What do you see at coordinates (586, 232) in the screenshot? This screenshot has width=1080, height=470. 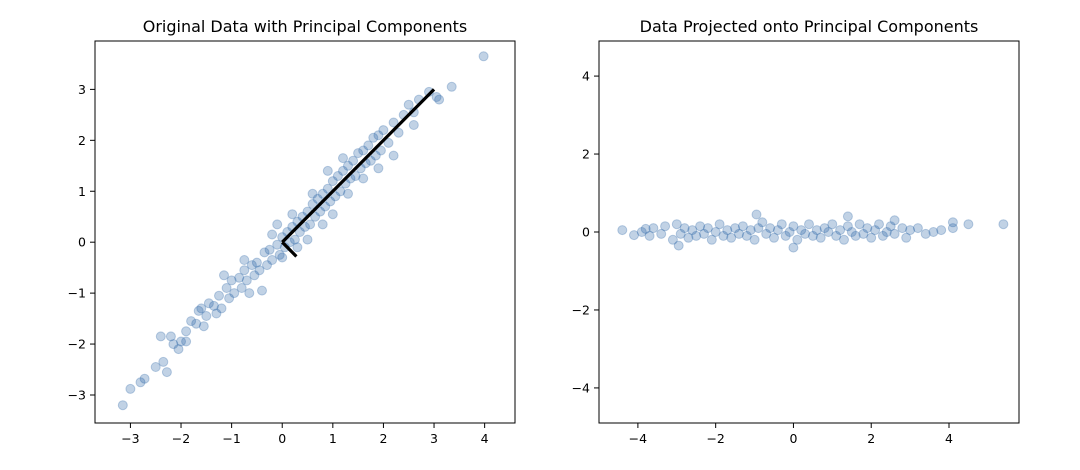 I see `y-tick-label: 0` at bounding box center [586, 232].